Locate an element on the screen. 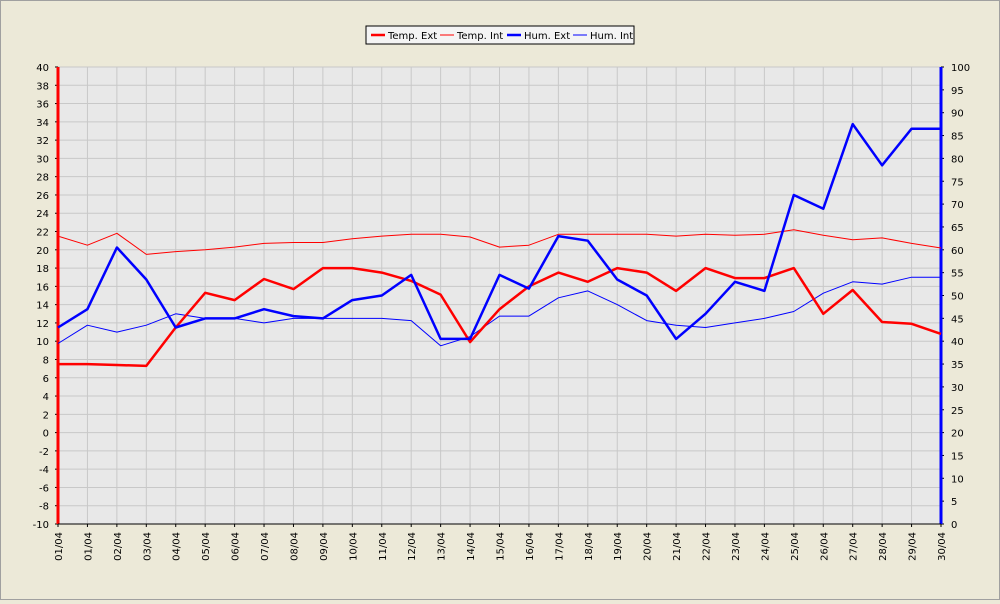 This screenshot has width=1000, height=604. left-tick-label: 36 is located at coordinates (42, 105).